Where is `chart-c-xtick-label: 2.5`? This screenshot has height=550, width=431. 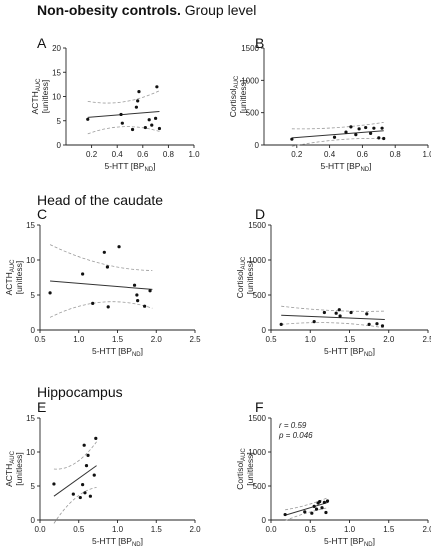
chart-c-xtick-label: 2.5 is located at coordinates (195, 339).